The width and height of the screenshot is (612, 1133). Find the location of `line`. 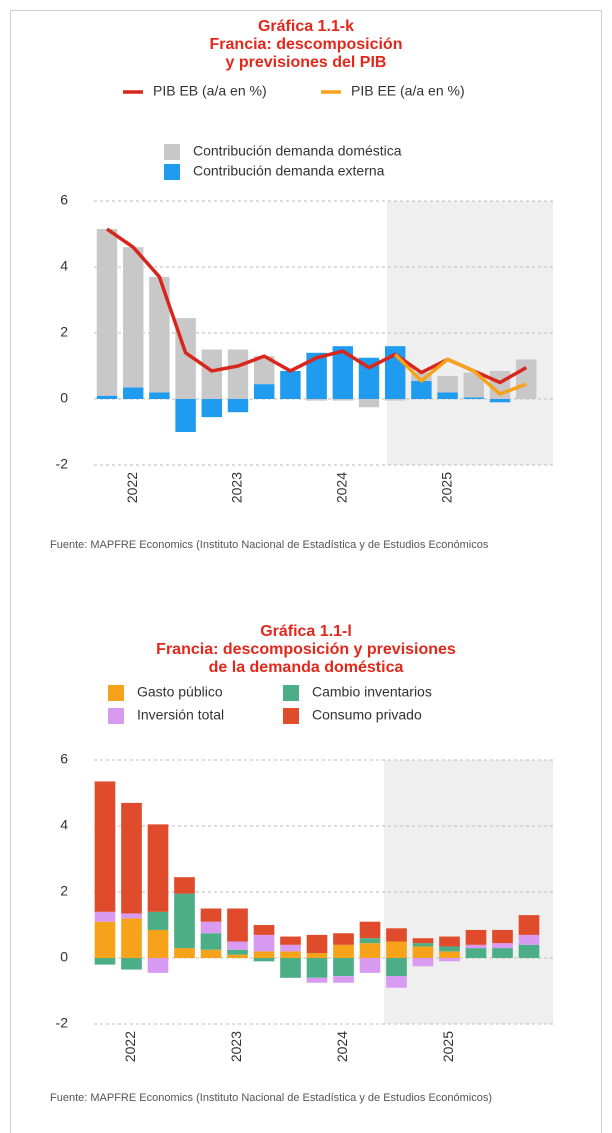

line is located at coordinates (460, 374).